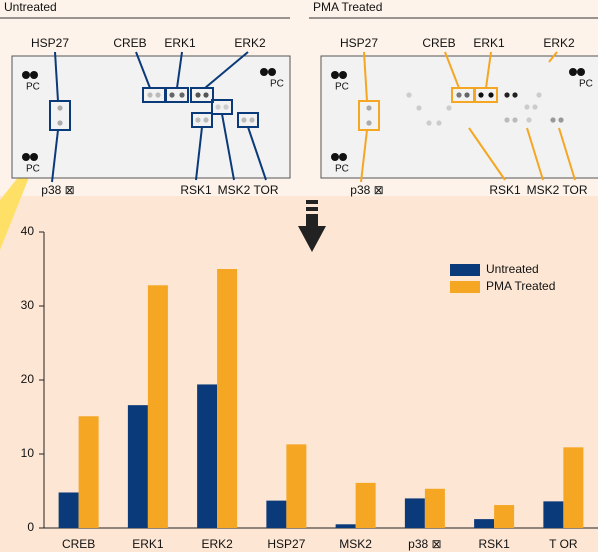 The height and width of the screenshot is (552, 598). Describe the element at coordinates (30, 7) in the screenshot. I see `panel-title: Untreated` at that location.